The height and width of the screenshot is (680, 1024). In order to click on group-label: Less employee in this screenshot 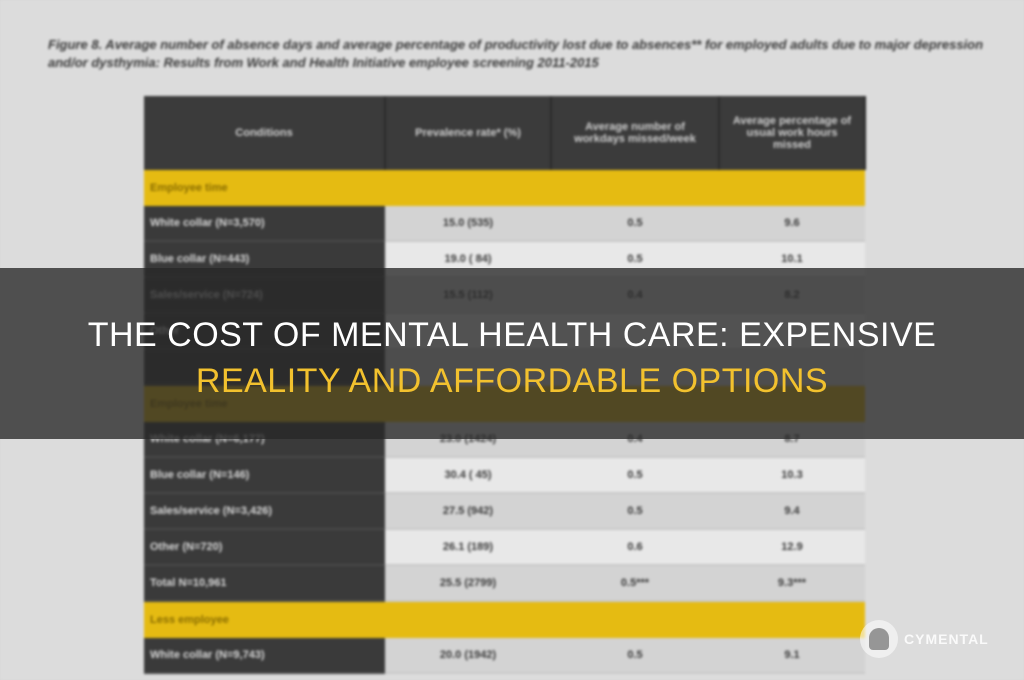, I will do `click(504, 619)`.